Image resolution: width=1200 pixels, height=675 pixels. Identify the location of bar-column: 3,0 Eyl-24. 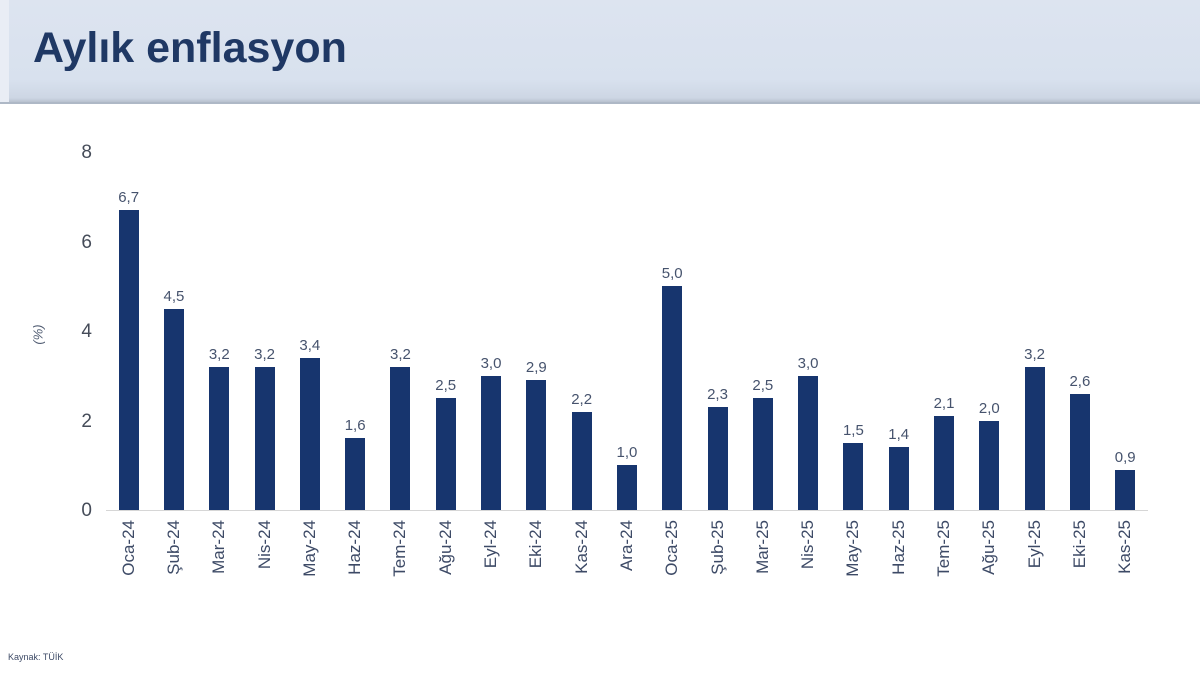
(490, 360).